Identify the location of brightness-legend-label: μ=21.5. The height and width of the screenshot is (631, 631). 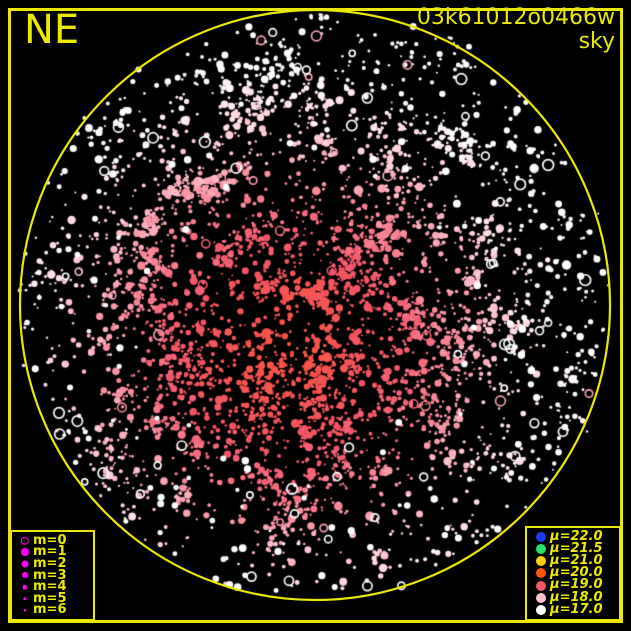
(576, 548).